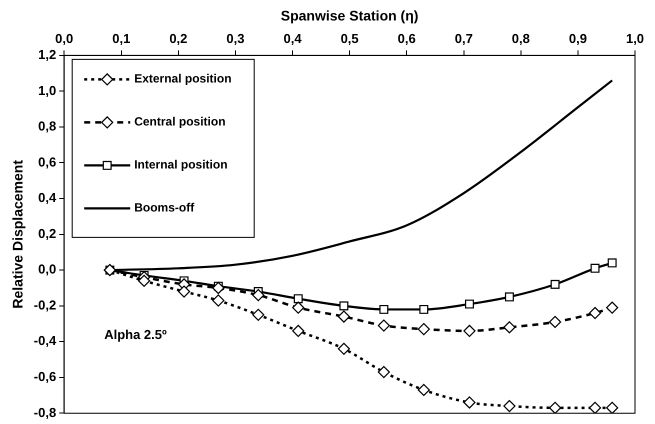 The height and width of the screenshot is (424, 655). I want to click on legend-label: Booms-off, so click(165, 207).